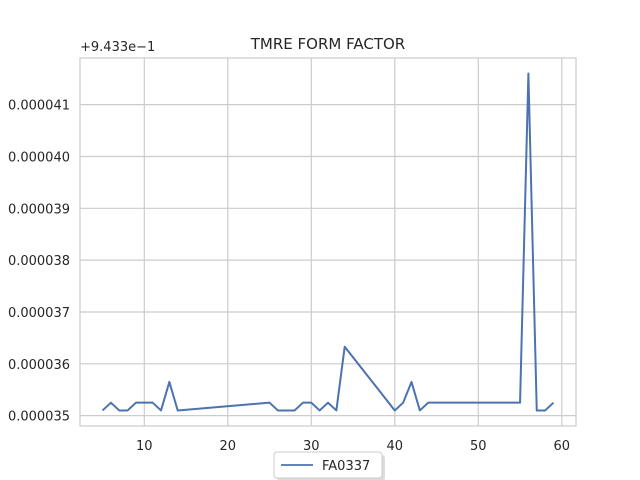 This screenshot has height=480, width=640. Describe the element at coordinates (478, 446) in the screenshot. I see `x-tick-label: 50` at that location.